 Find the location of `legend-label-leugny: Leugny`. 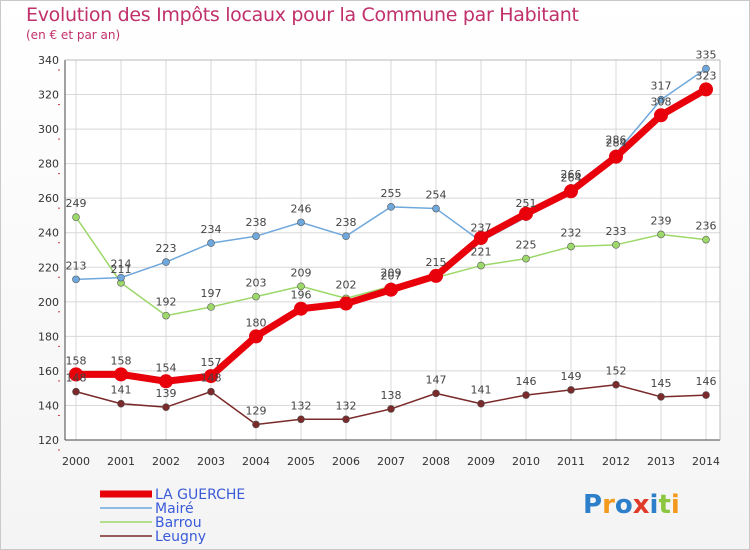

legend-label-leugny: Leugny is located at coordinates (180, 537).